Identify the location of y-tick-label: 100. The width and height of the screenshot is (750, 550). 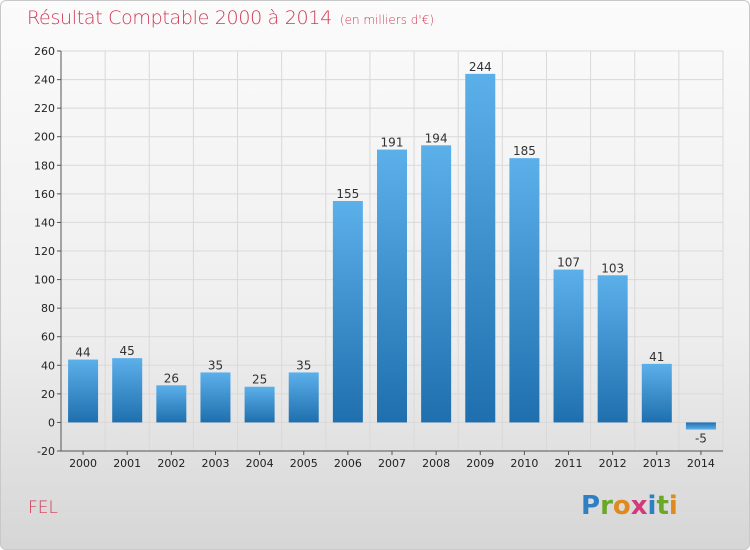
(44, 280).